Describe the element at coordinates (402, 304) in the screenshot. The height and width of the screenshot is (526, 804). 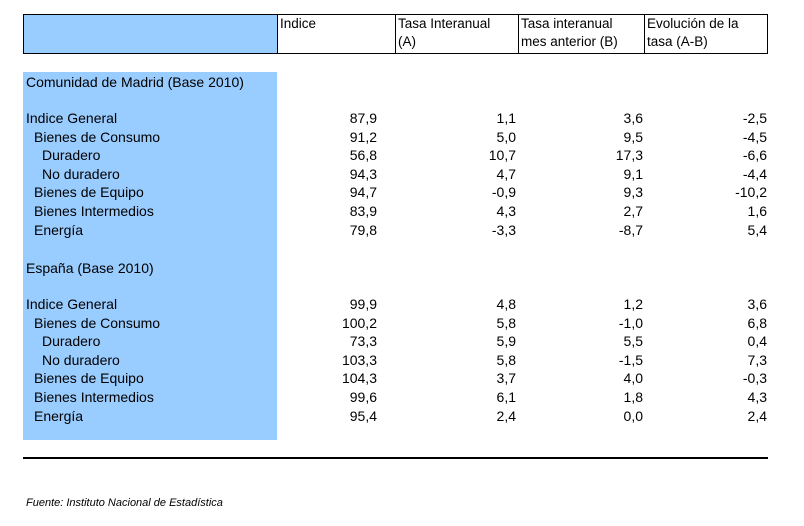
I see `table-row: Indice General 99,9 4,8 1,2 3,6` at that location.